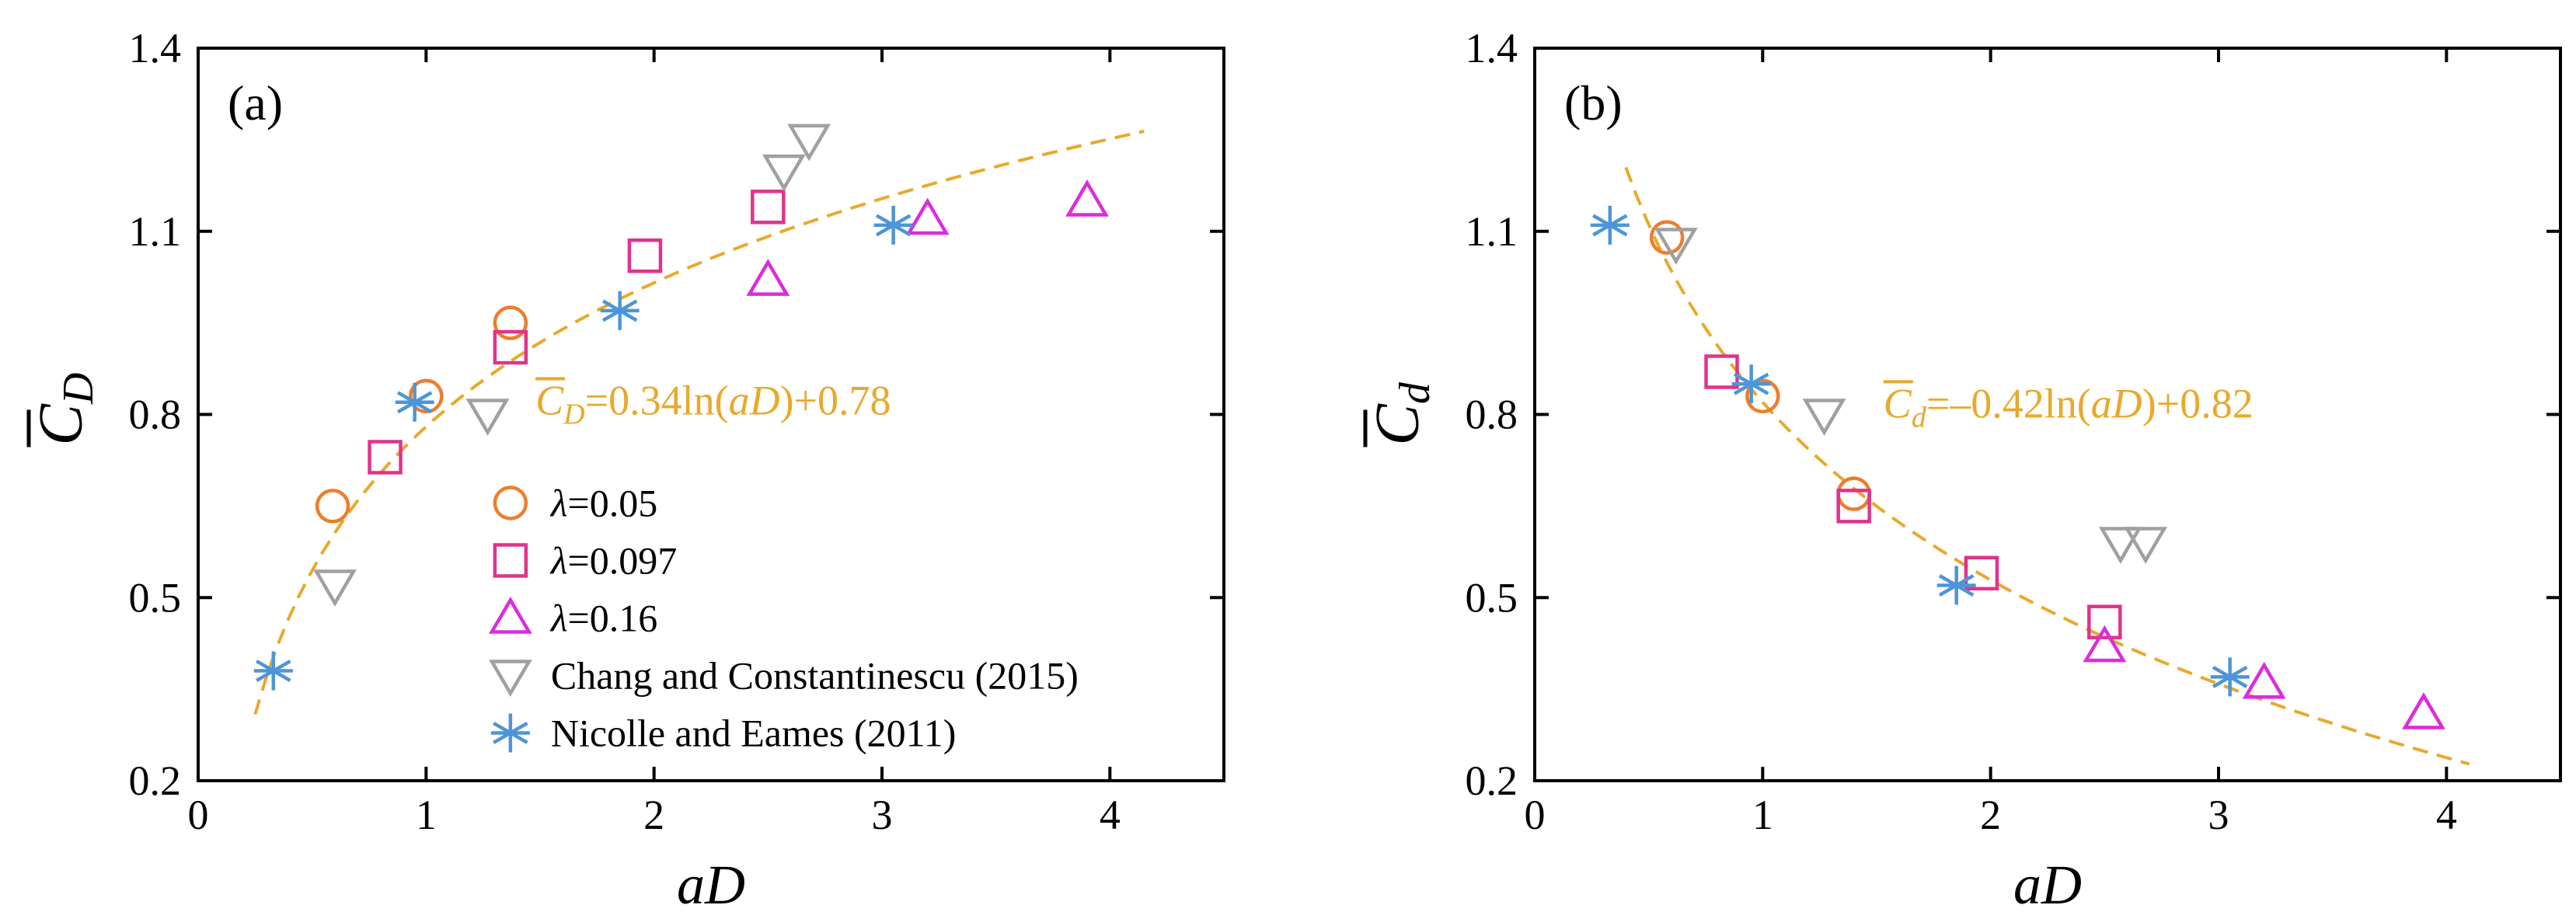 Image resolution: width=2576 pixels, height=919 pixels. What do you see at coordinates (255, 103) in the screenshot?
I see `panel-label: (a)` at bounding box center [255, 103].